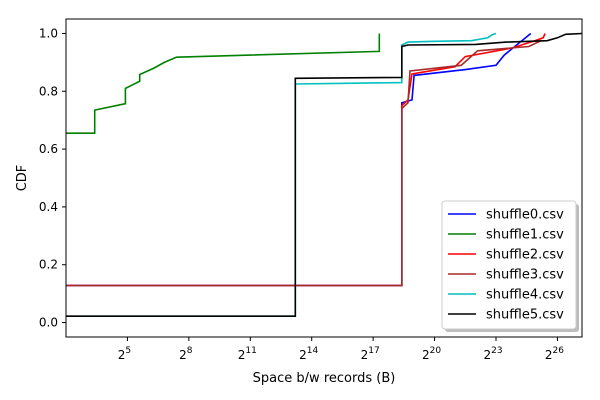  I want to click on legend-box, so click(509, 265).